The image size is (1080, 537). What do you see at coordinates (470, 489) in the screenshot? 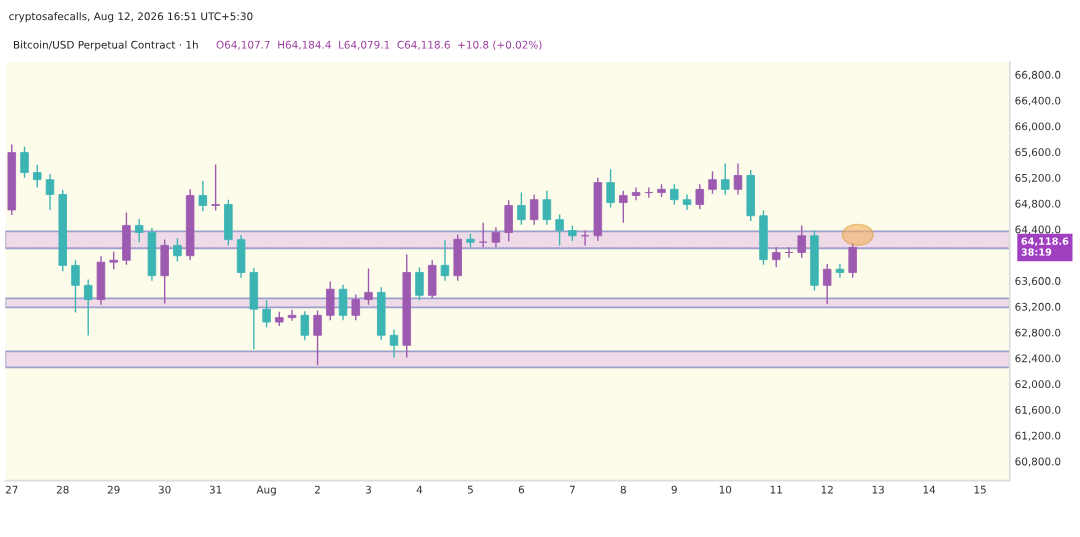
I see `x-tick-label: 5` at bounding box center [470, 489].